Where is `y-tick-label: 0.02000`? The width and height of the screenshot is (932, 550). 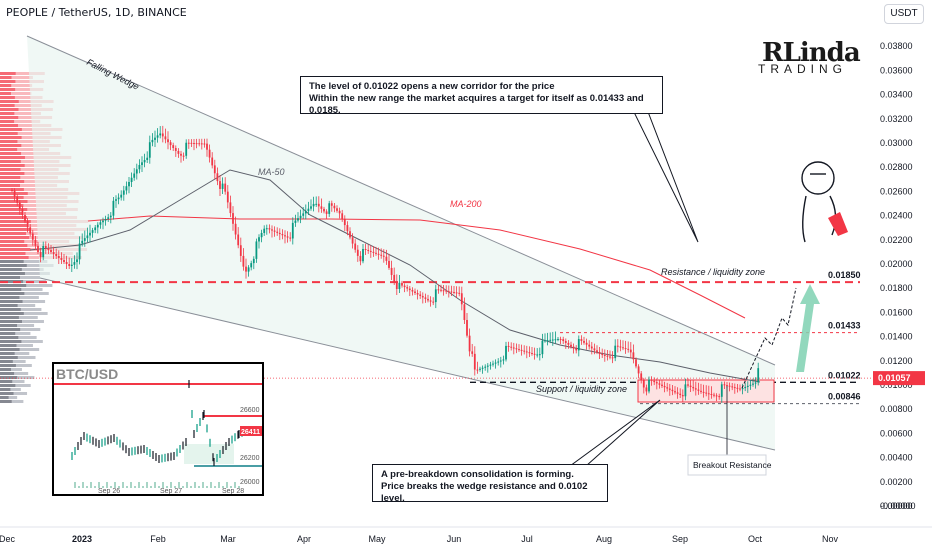
y-tick-label: 0.02000 is located at coordinates (896, 264).